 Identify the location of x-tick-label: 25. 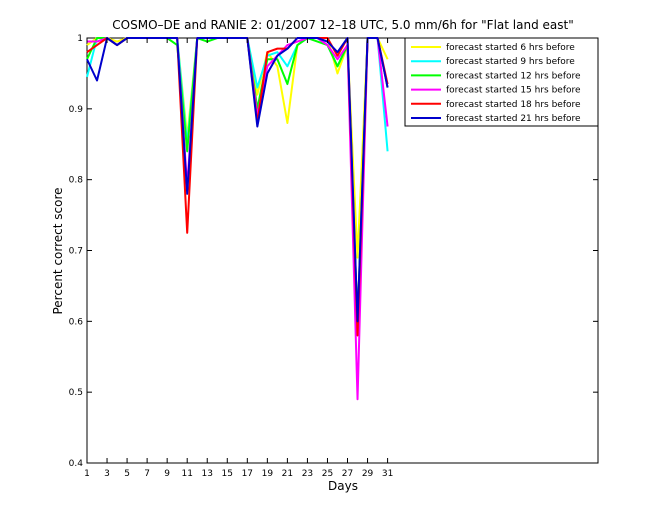
(327, 474).